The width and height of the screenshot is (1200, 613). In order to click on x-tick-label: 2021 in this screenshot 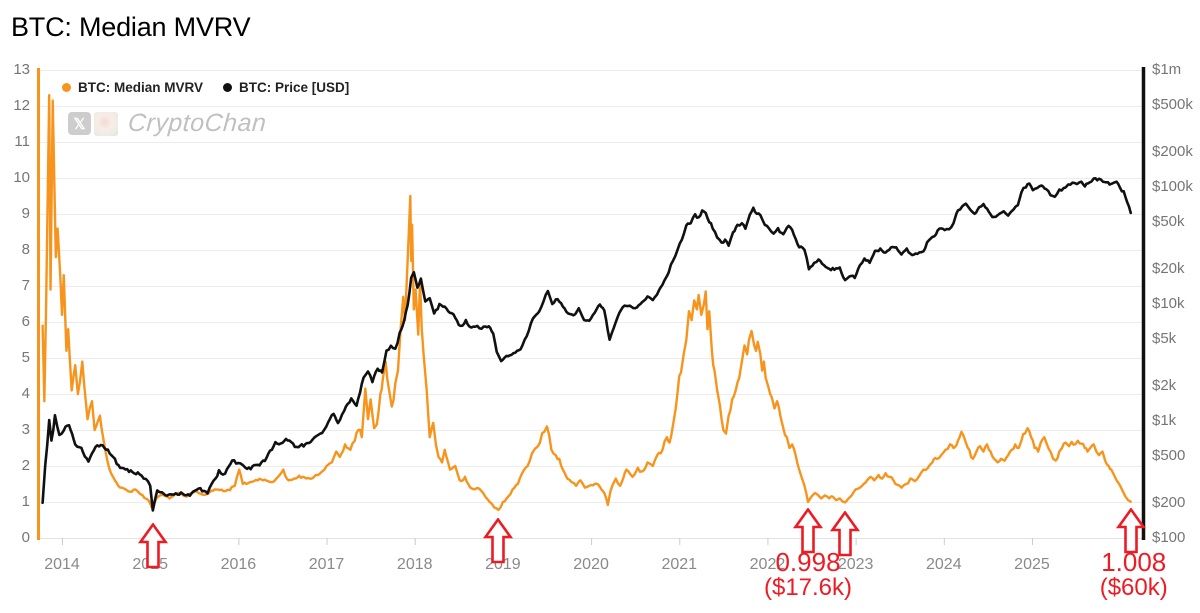, I will do `click(679, 564)`.